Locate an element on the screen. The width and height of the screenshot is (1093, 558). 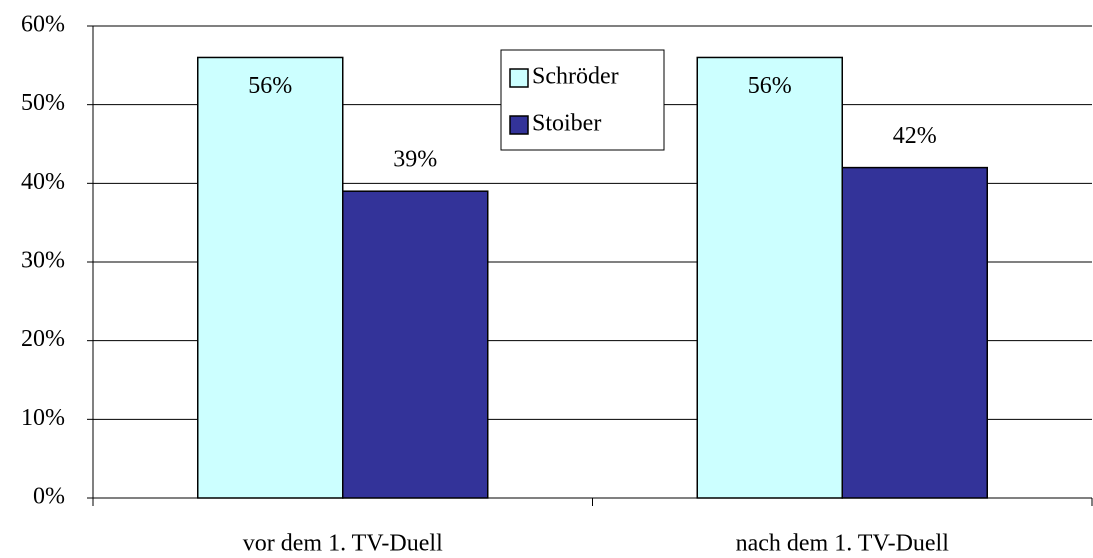
x-tick-label: vor dem 1. TV-Duell is located at coordinates (343, 544).